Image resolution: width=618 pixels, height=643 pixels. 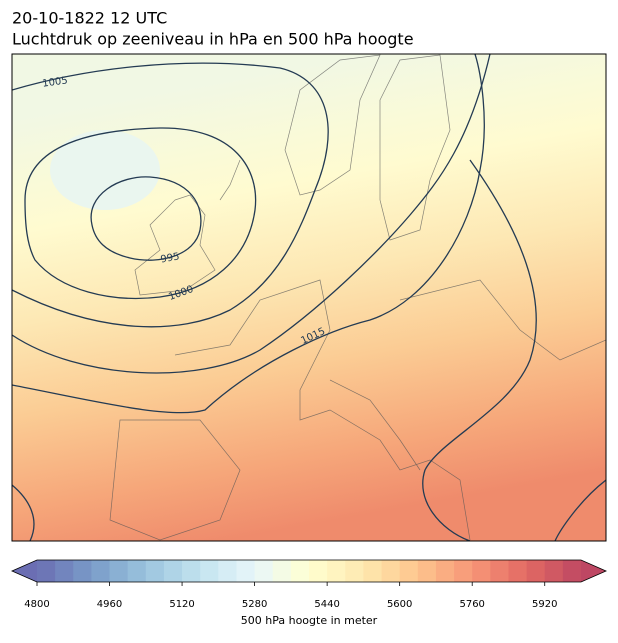 What do you see at coordinates (309, 584) in the screenshot?
I see `colorbar: 4800 4960 5120 5280 5440 5600 5760 5920` at bounding box center [309, 584].